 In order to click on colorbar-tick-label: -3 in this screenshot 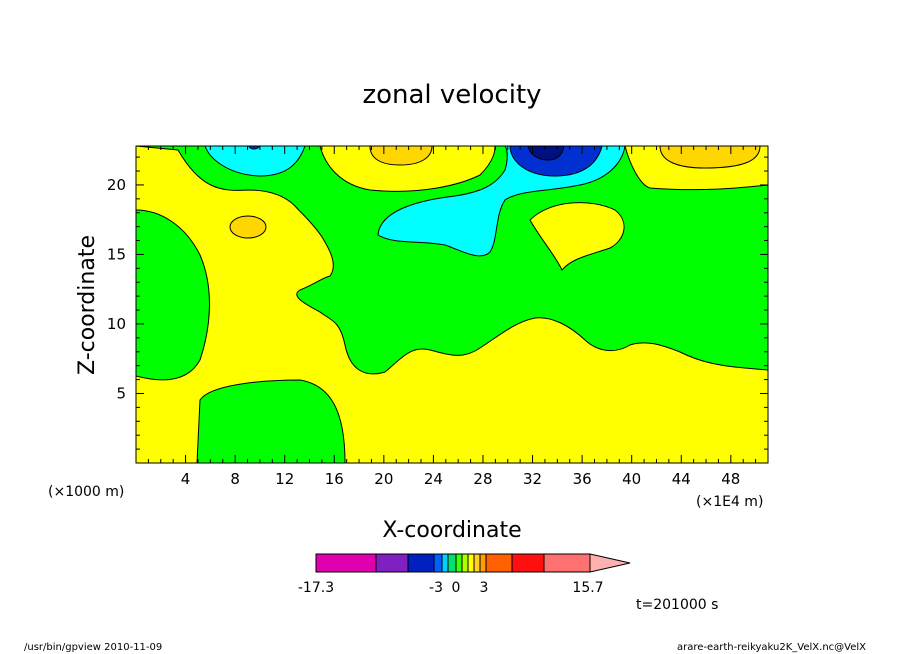, I will do `click(436, 588)`.